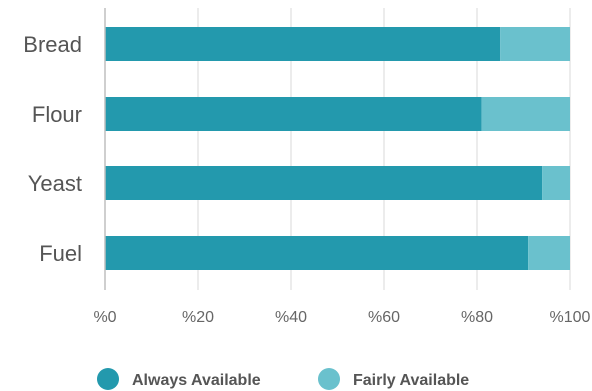 This screenshot has height=391, width=592. I want to click on category-label-yeast: Yeast, so click(55, 183).